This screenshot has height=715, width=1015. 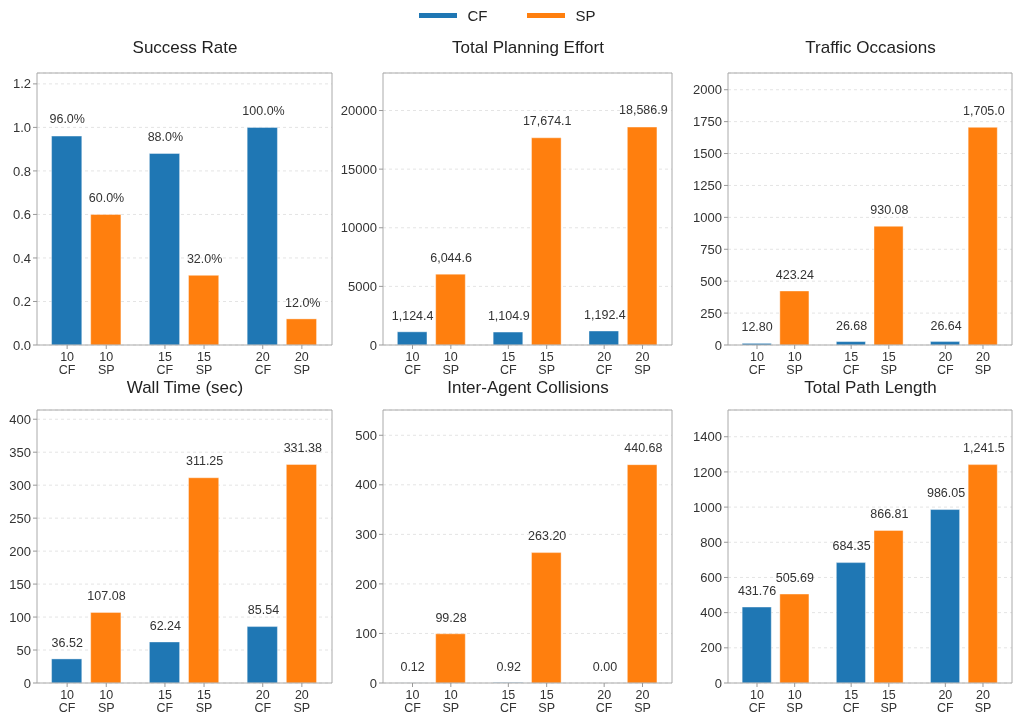 I want to click on data-label: 0.92, so click(x=508, y=666).